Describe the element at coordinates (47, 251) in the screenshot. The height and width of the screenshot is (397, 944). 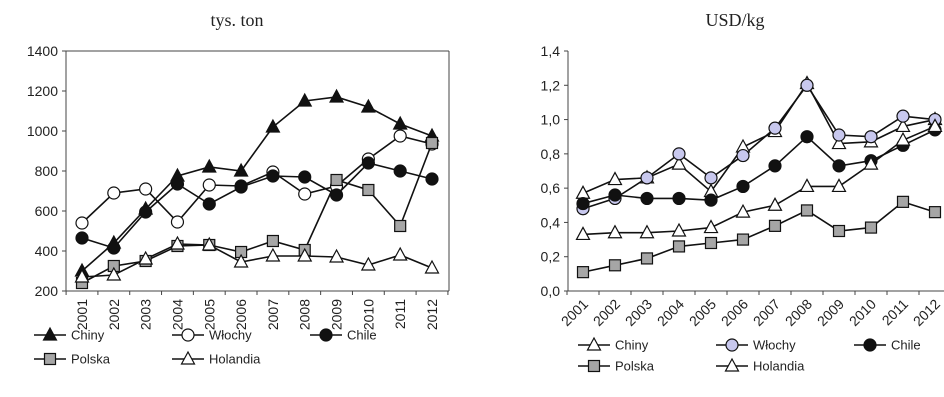
I see `y-tick-label: 400` at that location.